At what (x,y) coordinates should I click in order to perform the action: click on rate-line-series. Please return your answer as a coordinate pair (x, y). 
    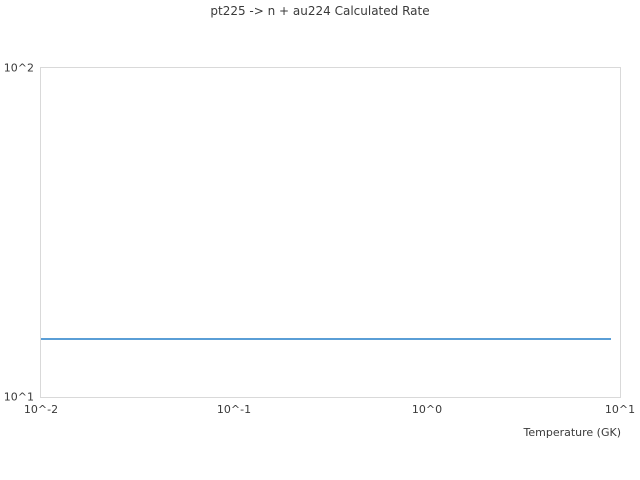
    Looking at the image, I should click on (326, 339).